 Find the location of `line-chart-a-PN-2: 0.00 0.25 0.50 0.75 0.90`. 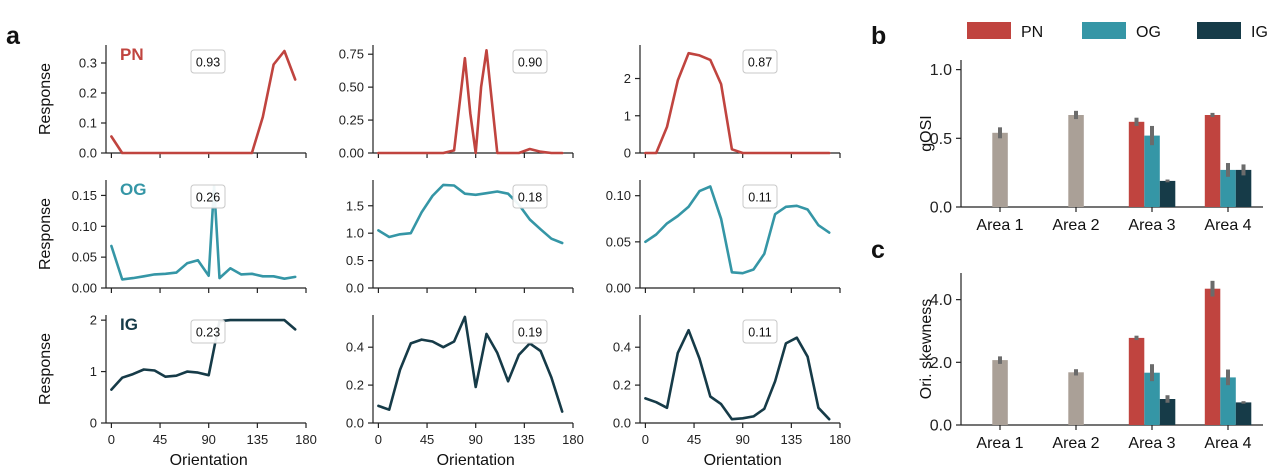

line-chart-a-PN-2: 0.00 0.25 0.50 0.75 0.90 is located at coordinates (456, 103).